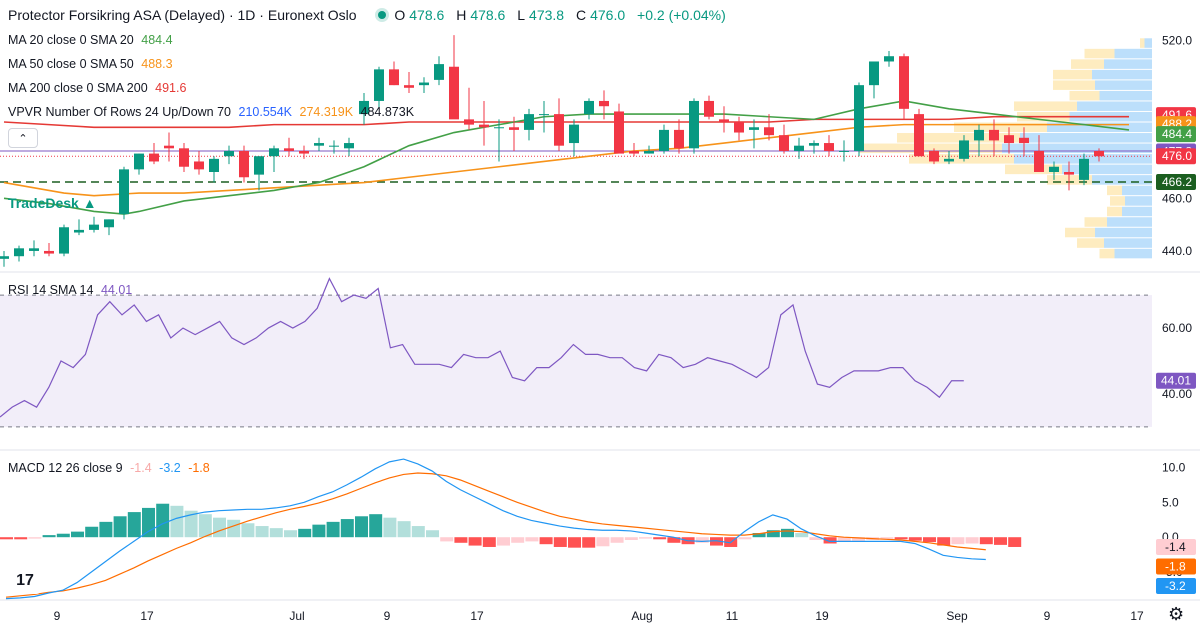 The height and width of the screenshot is (630, 1200). Describe the element at coordinates (541, 15) in the screenshot. I see `ohlc-low: L 473.8` at that location.